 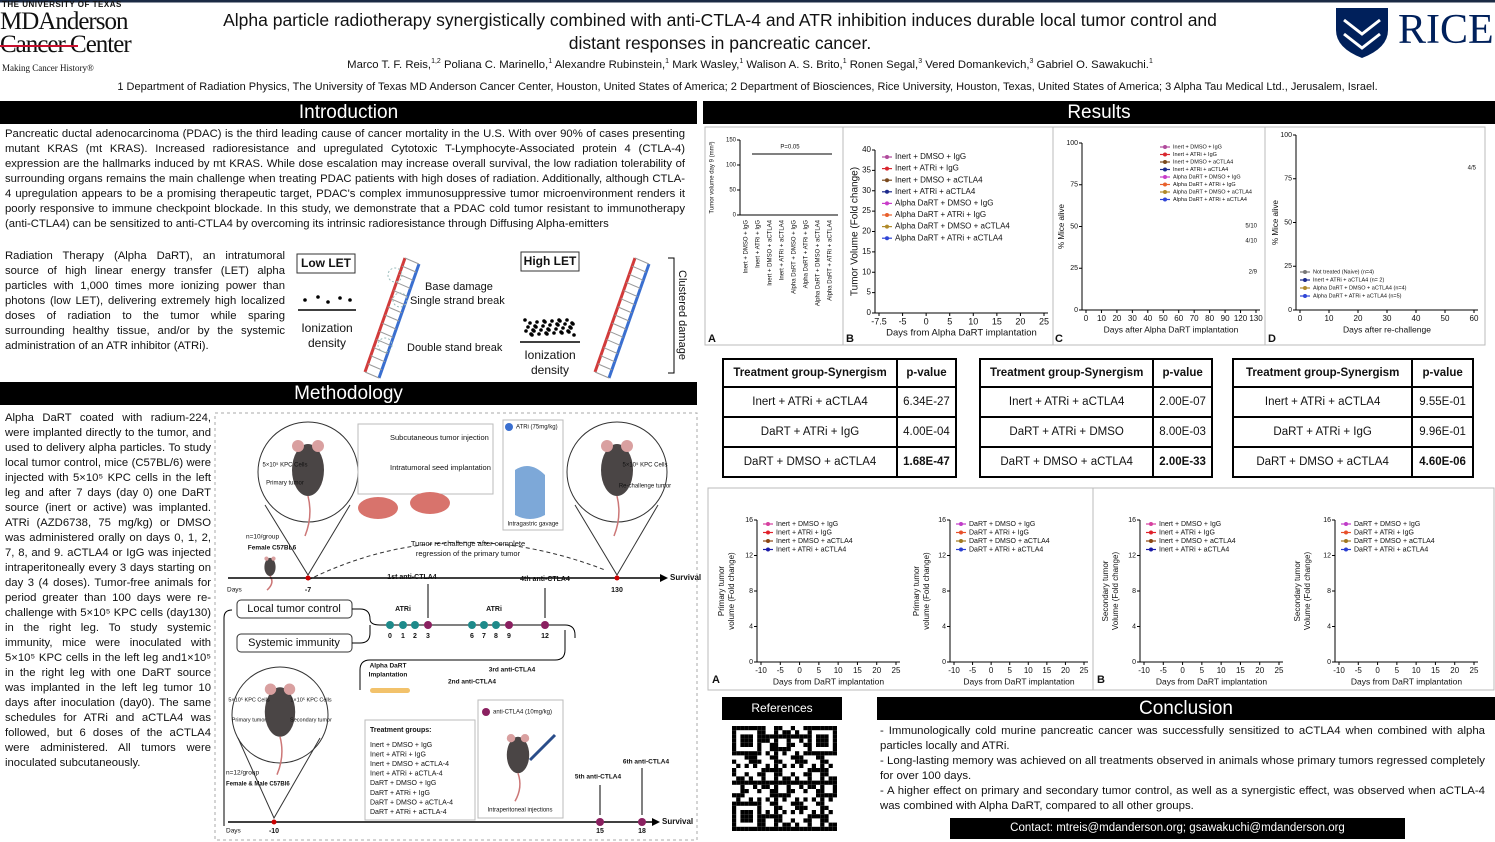 I want to click on table-row: DaRT + DMSO + aCTLA4 2.00E-33, so click(x=1095, y=462).